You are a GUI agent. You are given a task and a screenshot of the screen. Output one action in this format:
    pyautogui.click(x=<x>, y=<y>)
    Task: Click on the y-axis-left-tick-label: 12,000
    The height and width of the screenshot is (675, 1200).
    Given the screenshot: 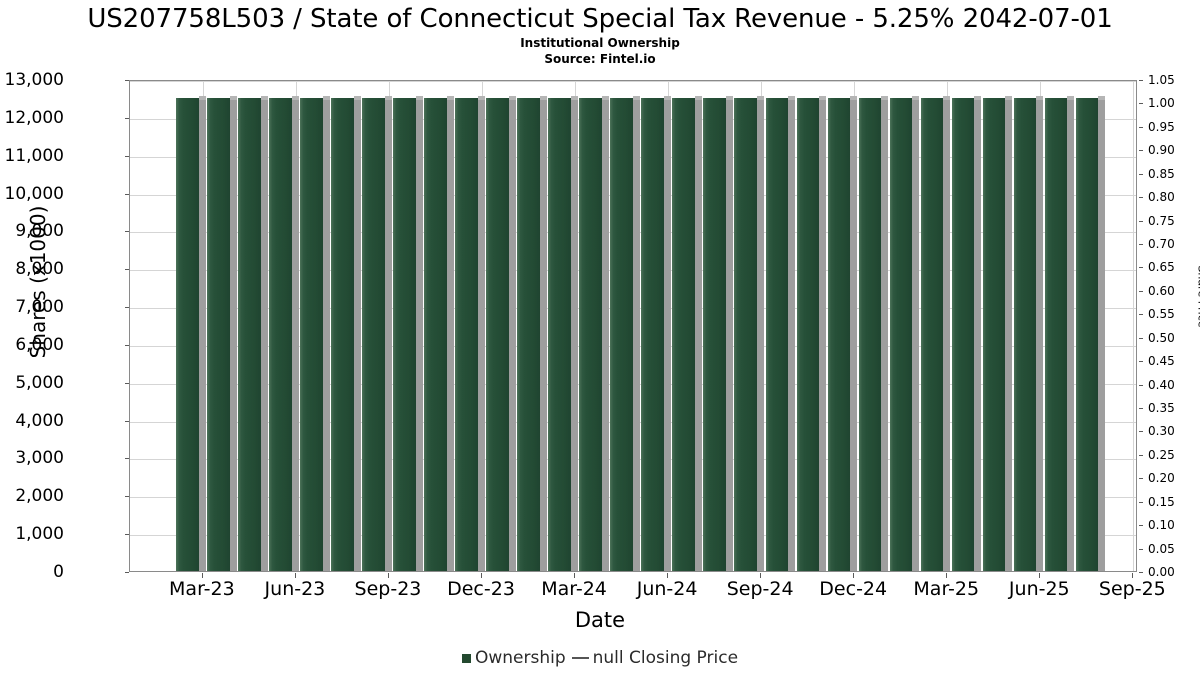 What is the action you would take?
    pyautogui.click(x=34, y=117)
    